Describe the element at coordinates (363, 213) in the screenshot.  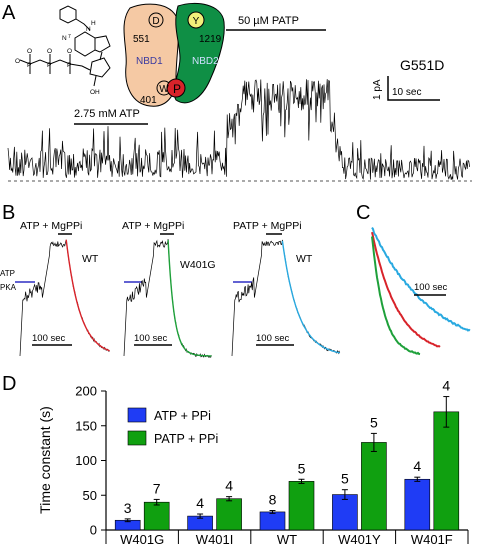
I see `panel-c-letter: C` at that location.